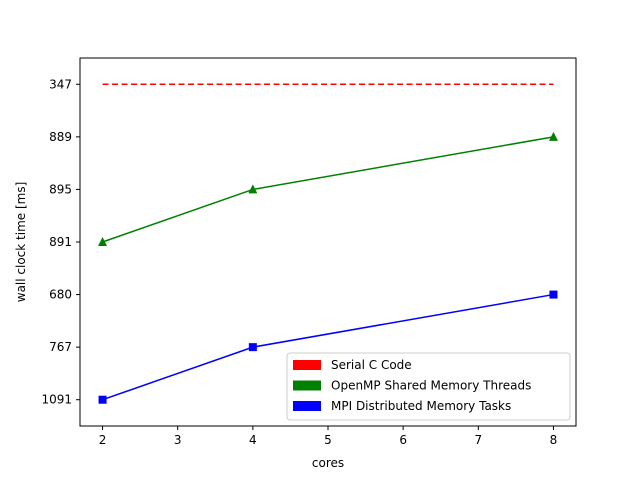 This screenshot has height=480, width=640. Describe the element at coordinates (60, 137) in the screenshot. I see `y-tick-label: 889` at that location.